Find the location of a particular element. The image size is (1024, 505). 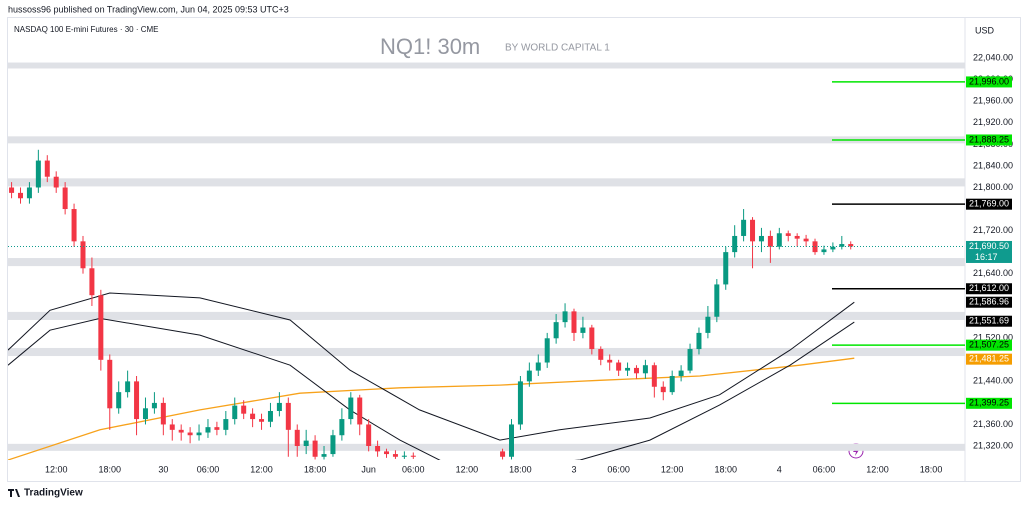

level-label-text: 21,507.25 is located at coordinates (989, 345).